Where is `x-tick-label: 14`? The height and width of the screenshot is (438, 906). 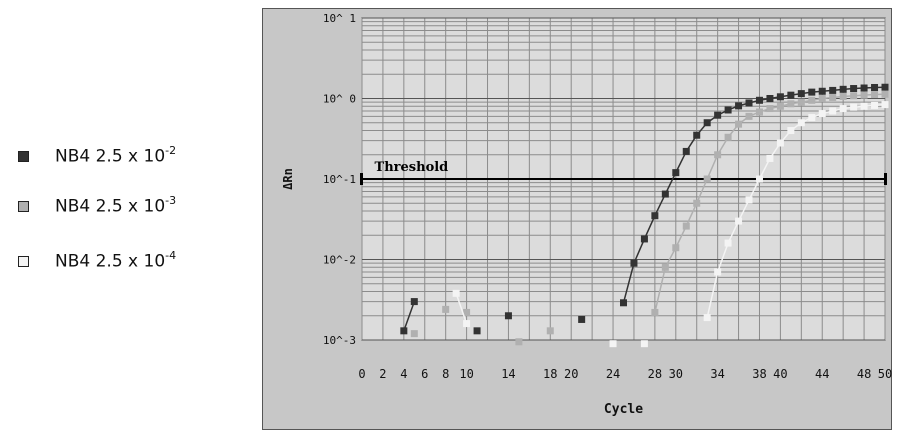 x-tick-label: 14 is located at coordinates (508, 374).